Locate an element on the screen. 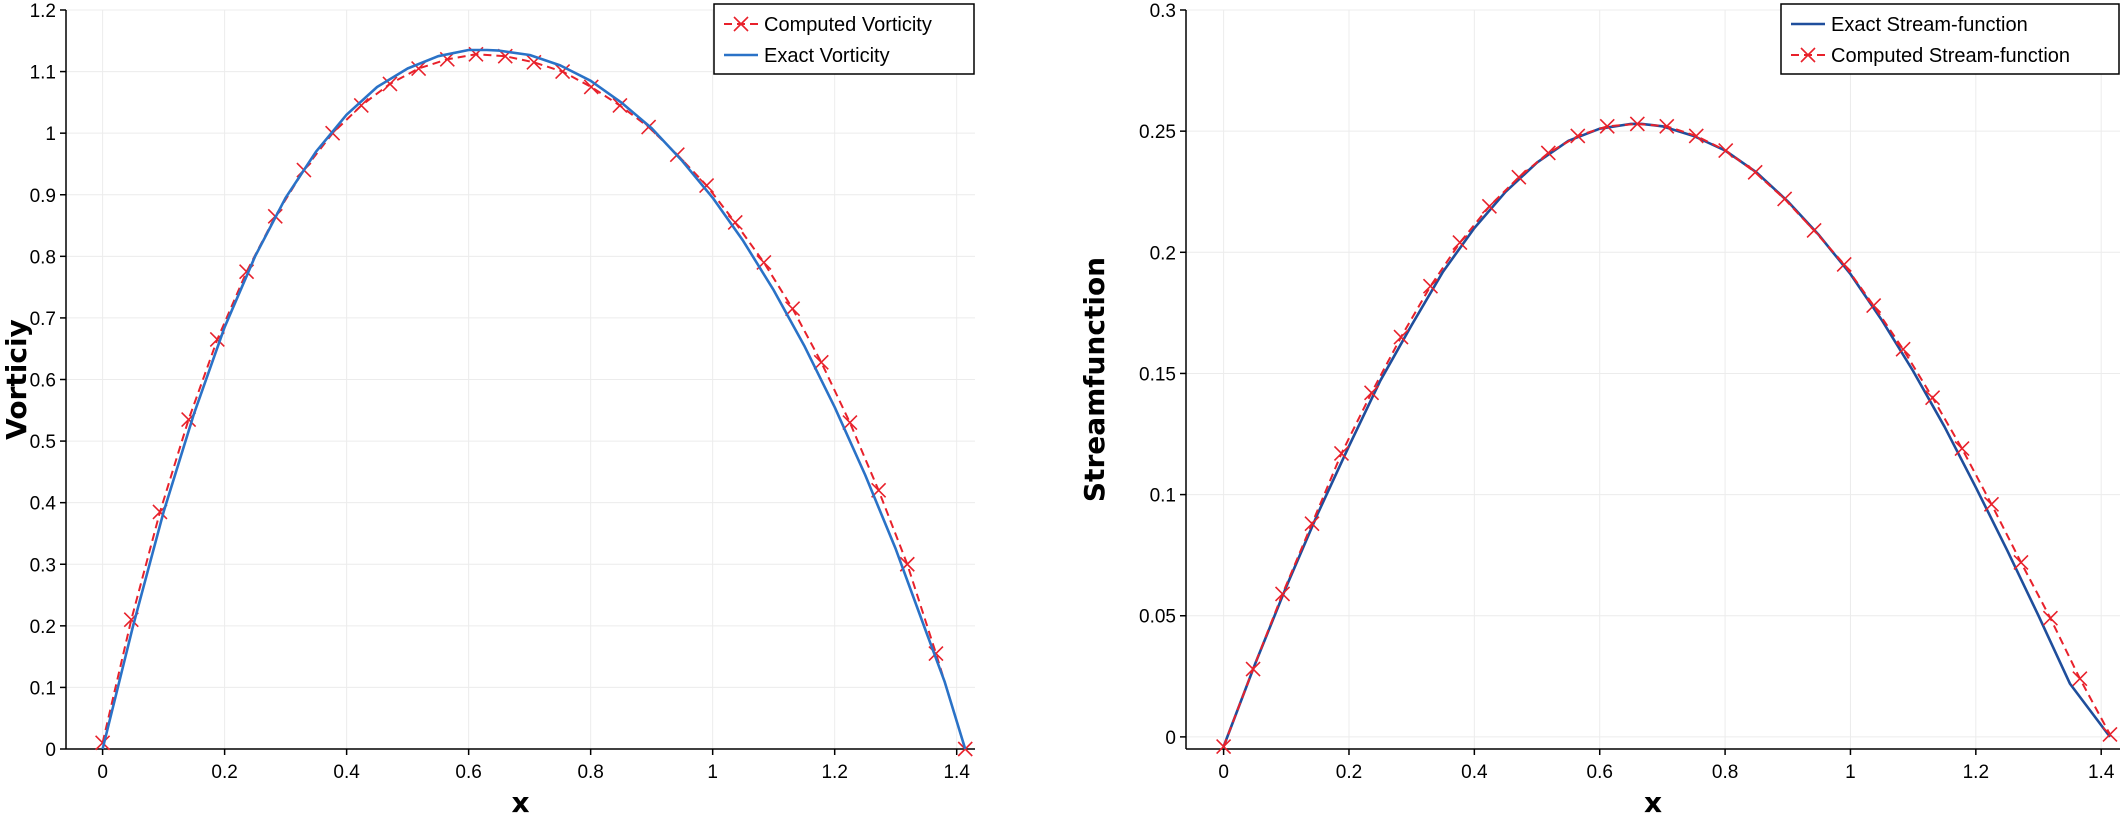 This screenshot has height=818, width=2128. y-tick-label: 0.7 is located at coordinates (43, 319).